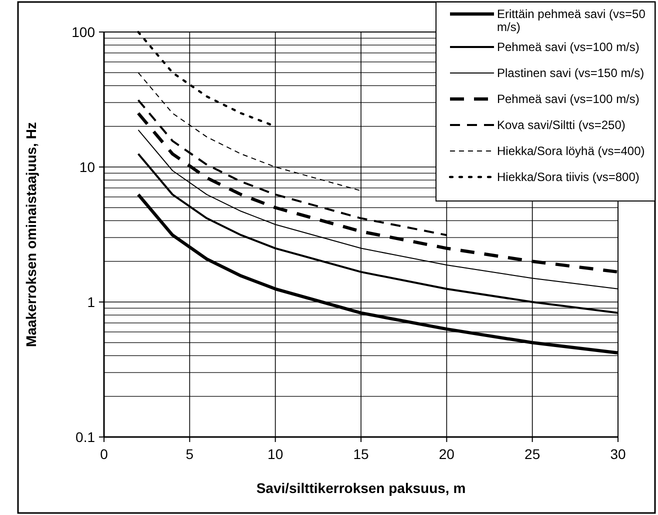  Describe the element at coordinates (276, 454) in the screenshot. I see `x-tick-label: 10` at that location.